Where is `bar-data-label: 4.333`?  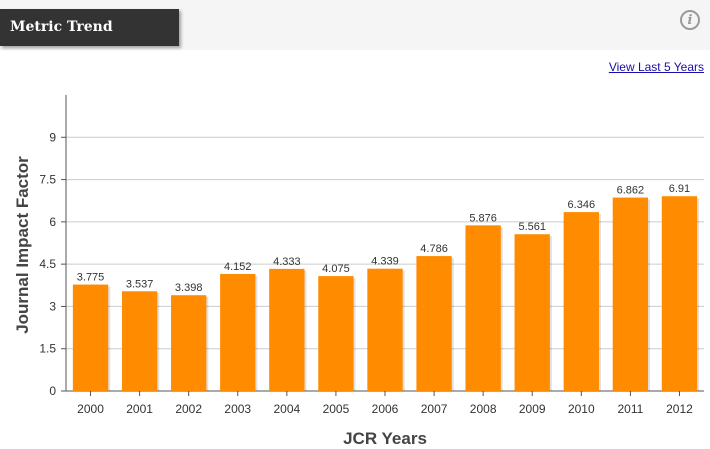 bar-data-label: 4.333 is located at coordinates (287, 262).